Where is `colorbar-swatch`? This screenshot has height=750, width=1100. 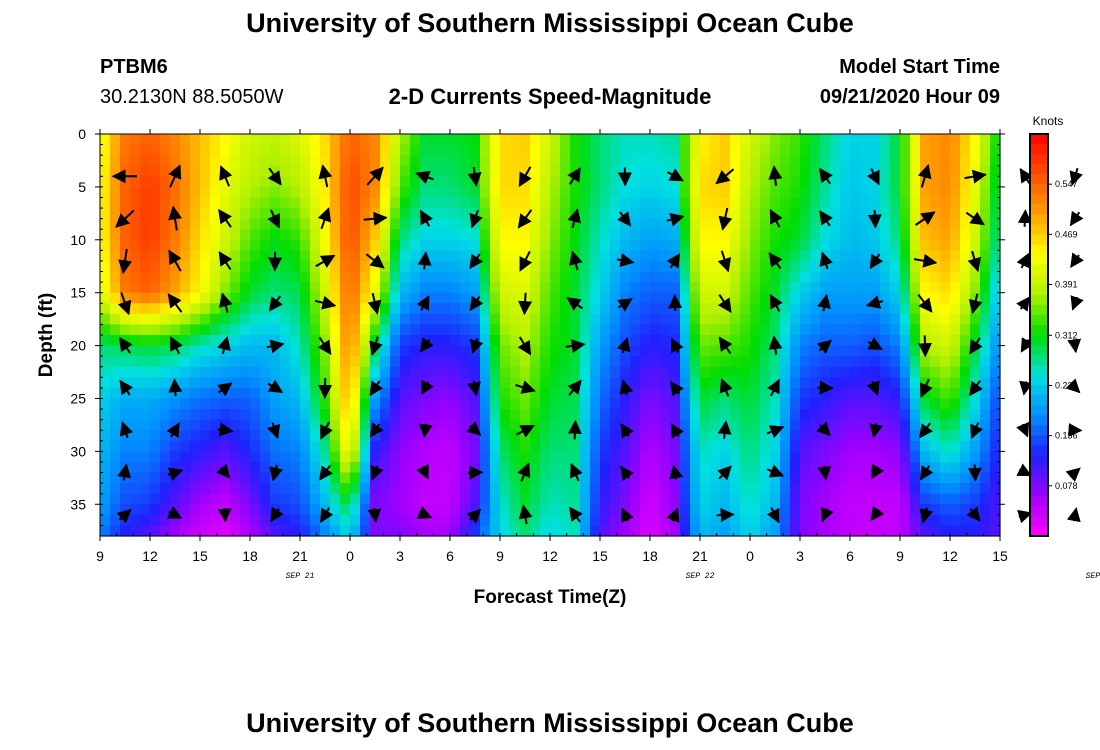
colorbar-swatch is located at coordinates (1039, 471).